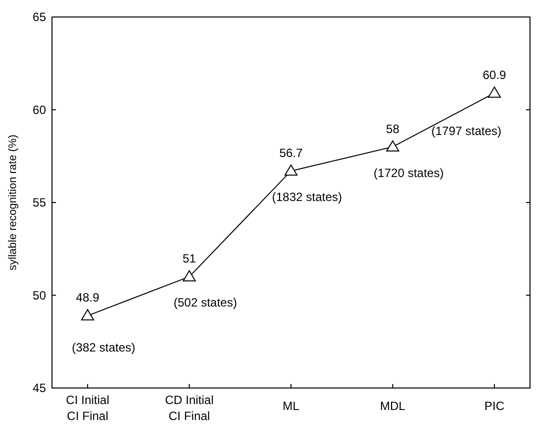  Describe the element at coordinates (205, 303) in the screenshot. I see `annotation: (502 states)` at that location.